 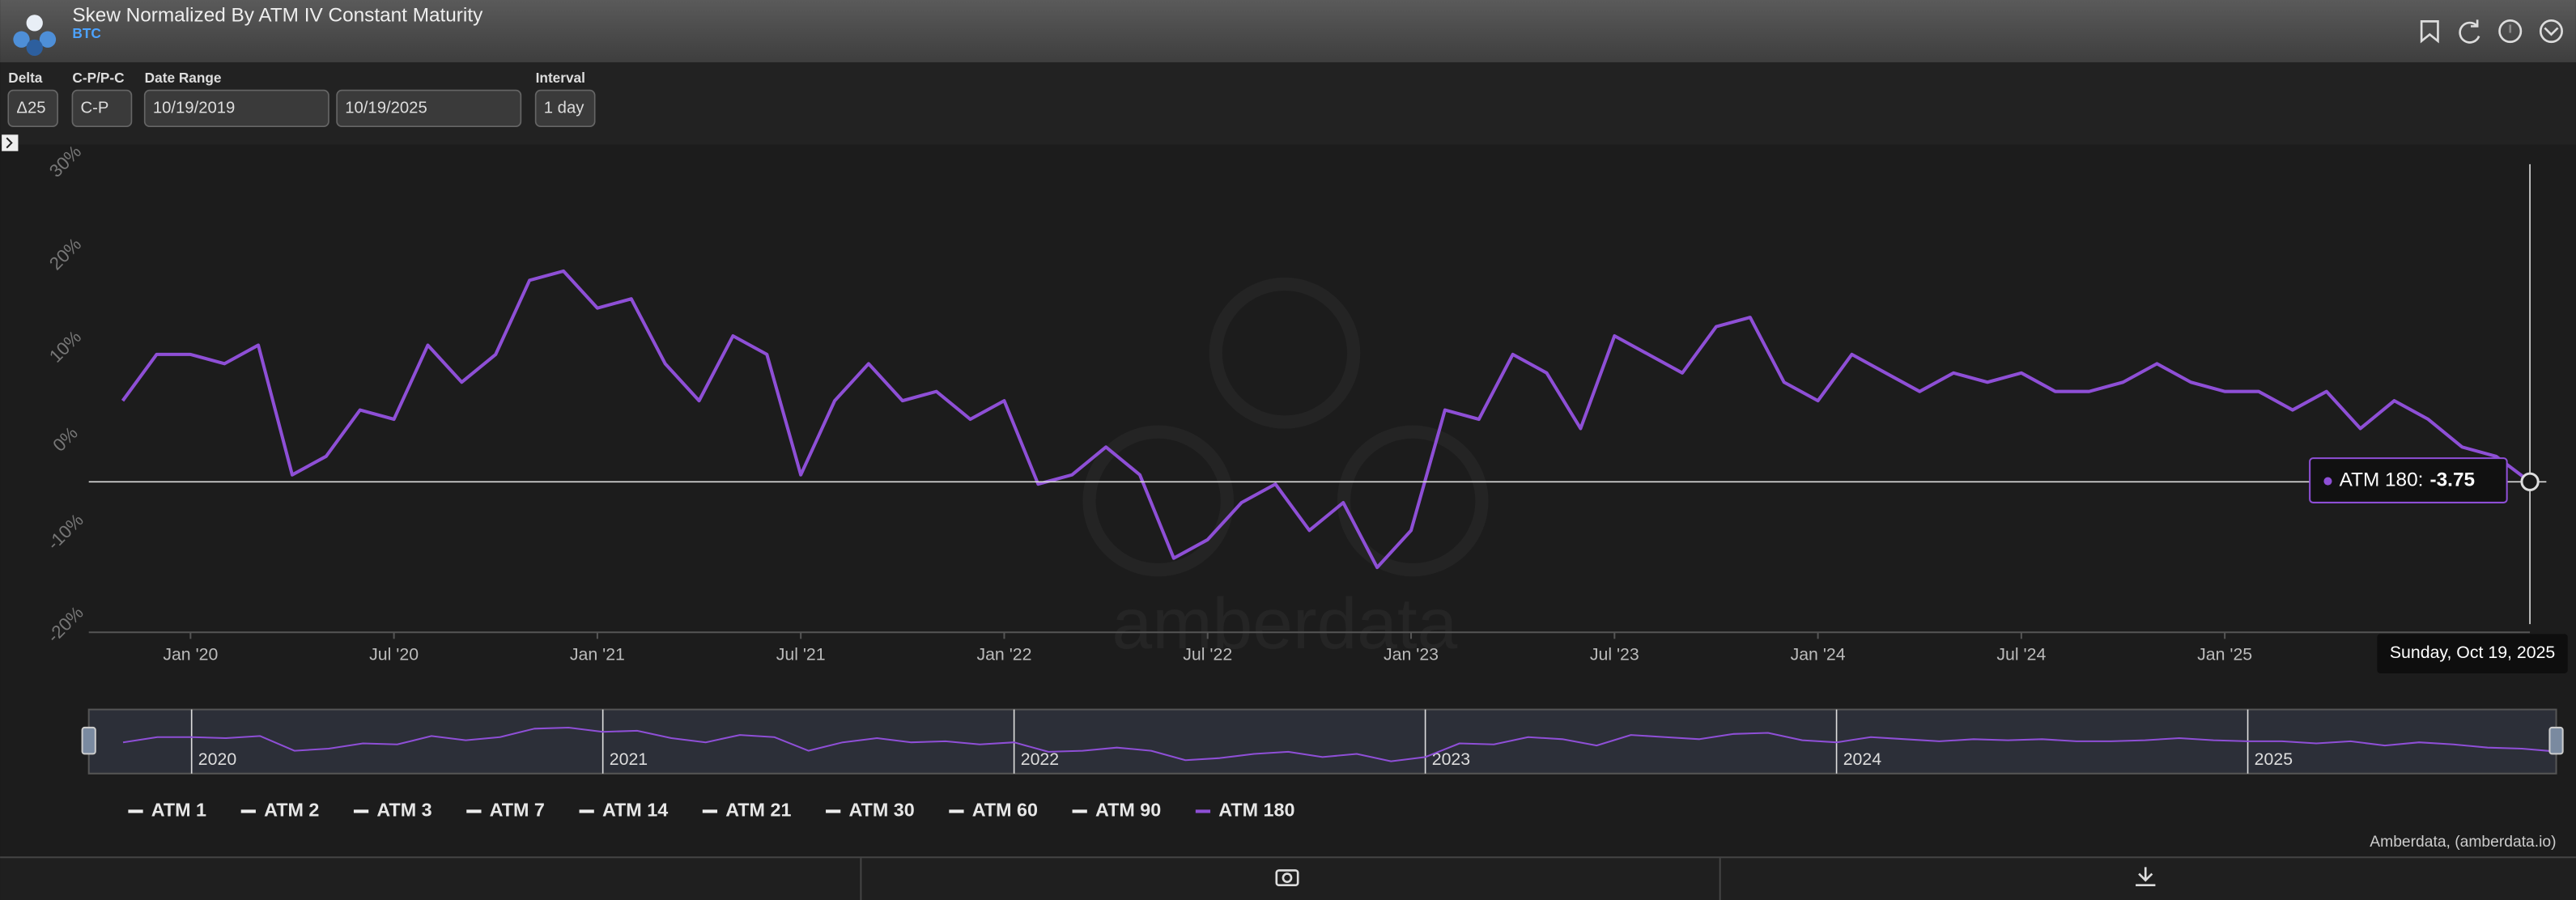 What do you see at coordinates (1128, 810) in the screenshot?
I see `legend-label: ATM 90` at bounding box center [1128, 810].